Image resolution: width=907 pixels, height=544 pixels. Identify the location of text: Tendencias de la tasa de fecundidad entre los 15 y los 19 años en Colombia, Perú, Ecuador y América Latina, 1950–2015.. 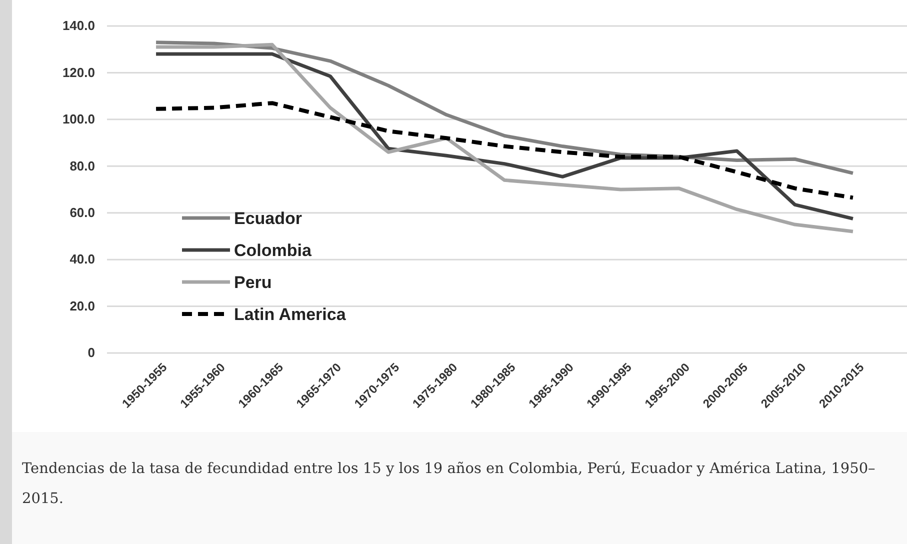
(449, 484).